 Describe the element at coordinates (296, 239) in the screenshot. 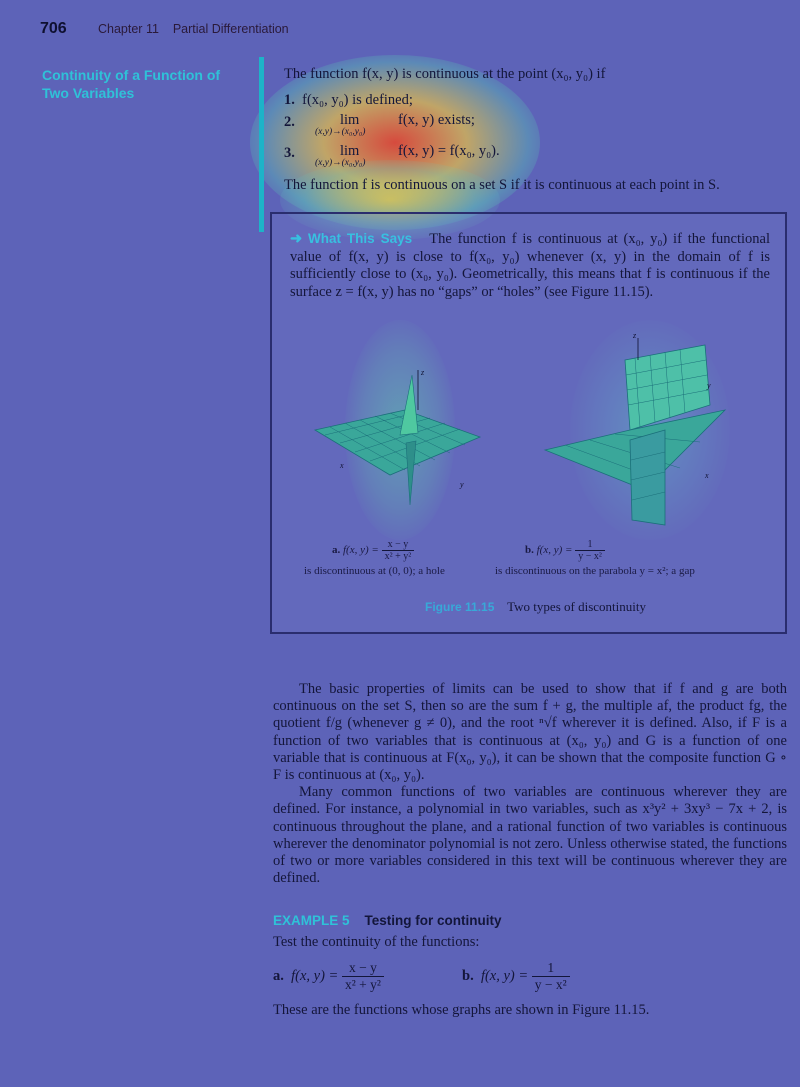

I see `arrow-right-icon: ➜` at that location.